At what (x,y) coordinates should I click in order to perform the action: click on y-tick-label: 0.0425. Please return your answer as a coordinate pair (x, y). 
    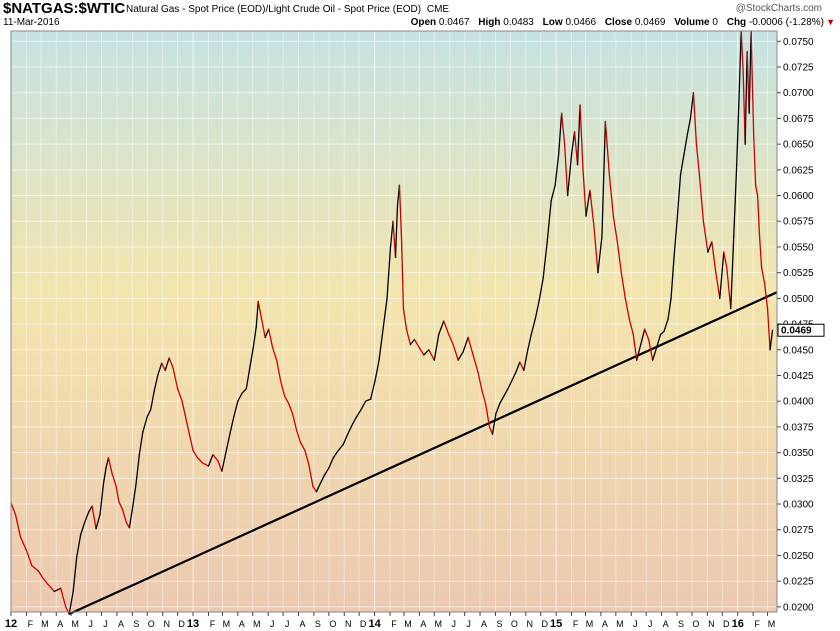
    Looking at the image, I should click on (798, 376).